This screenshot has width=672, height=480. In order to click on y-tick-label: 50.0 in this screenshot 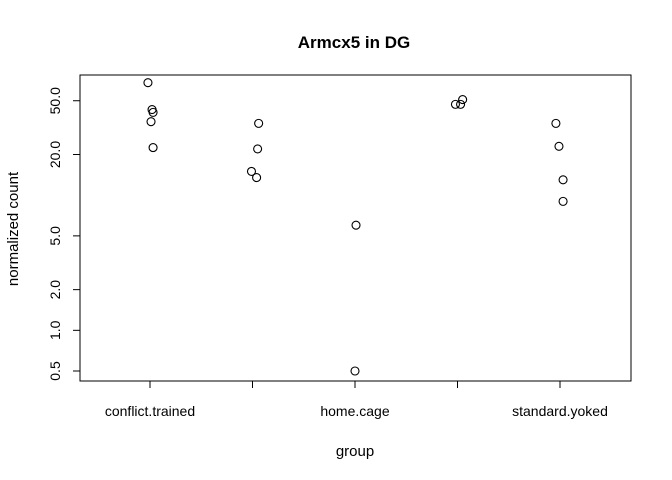, I will do `click(55, 100)`.